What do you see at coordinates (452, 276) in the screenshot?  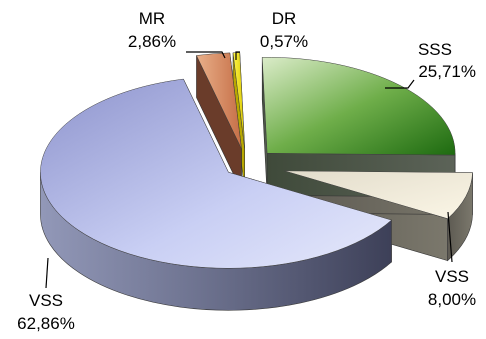 I see `slice-name-vss-8: VSS` at bounding box center [452, 276].